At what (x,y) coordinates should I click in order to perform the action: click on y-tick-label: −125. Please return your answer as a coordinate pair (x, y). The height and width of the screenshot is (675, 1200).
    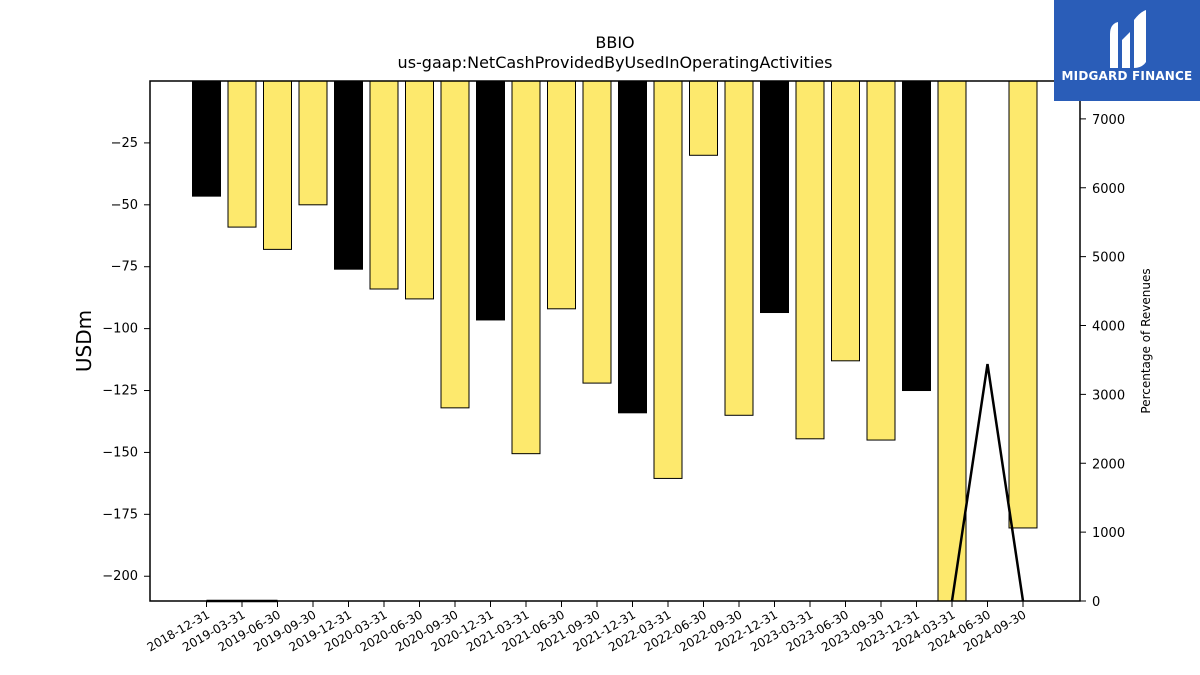
    Looking at the image, I should click on (120, 391).